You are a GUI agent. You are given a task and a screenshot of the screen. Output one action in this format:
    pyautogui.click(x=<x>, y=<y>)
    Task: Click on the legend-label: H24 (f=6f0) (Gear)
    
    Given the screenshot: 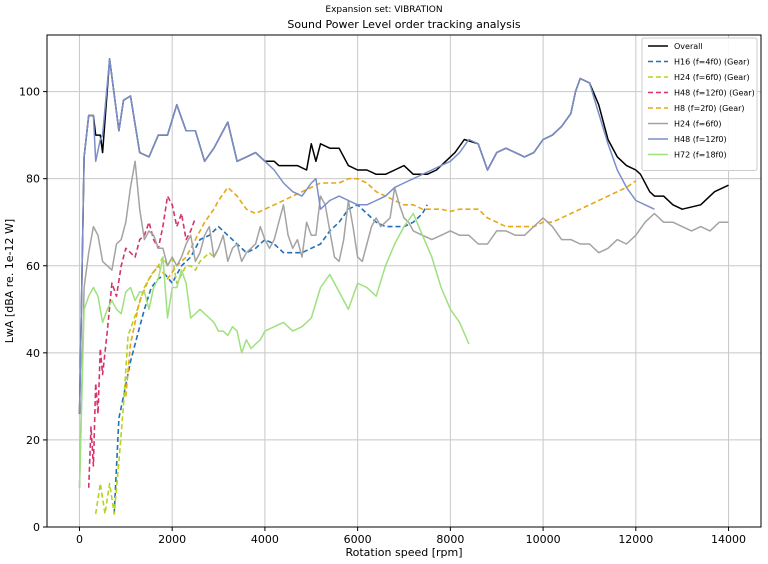 What is the action you would take?
    pyautogui.click(x=712, y=77)
    